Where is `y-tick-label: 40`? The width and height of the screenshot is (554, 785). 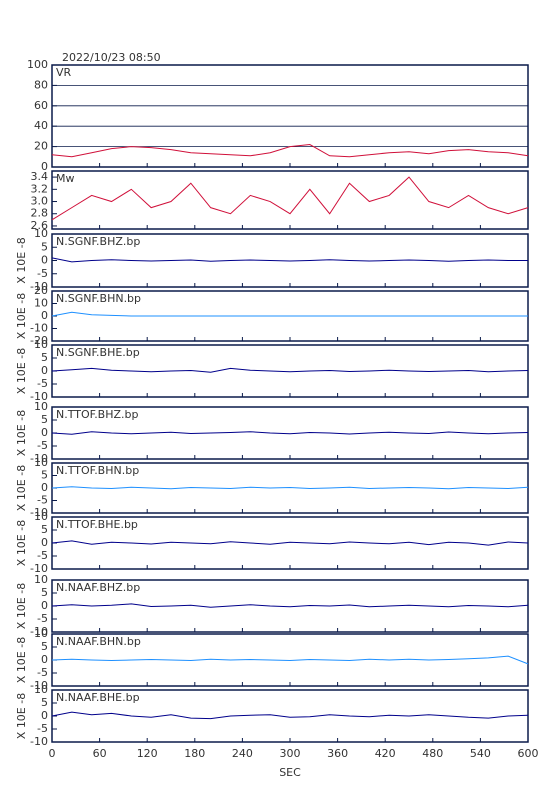
y-tick-label: 40 is located at coordinates (41, 125).